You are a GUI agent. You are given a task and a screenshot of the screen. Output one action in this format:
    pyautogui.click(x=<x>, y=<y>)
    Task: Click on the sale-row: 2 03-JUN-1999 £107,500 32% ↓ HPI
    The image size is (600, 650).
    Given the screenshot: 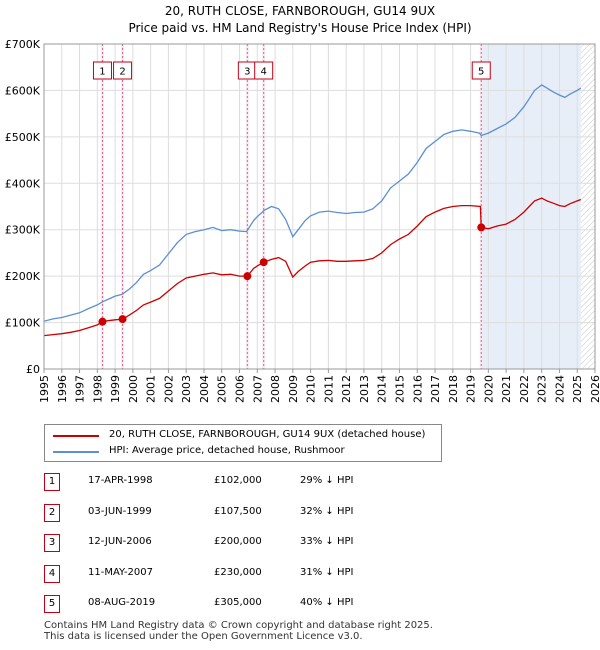 What is the action you would take?
    pyautogui.click(x=314, y=516)
    